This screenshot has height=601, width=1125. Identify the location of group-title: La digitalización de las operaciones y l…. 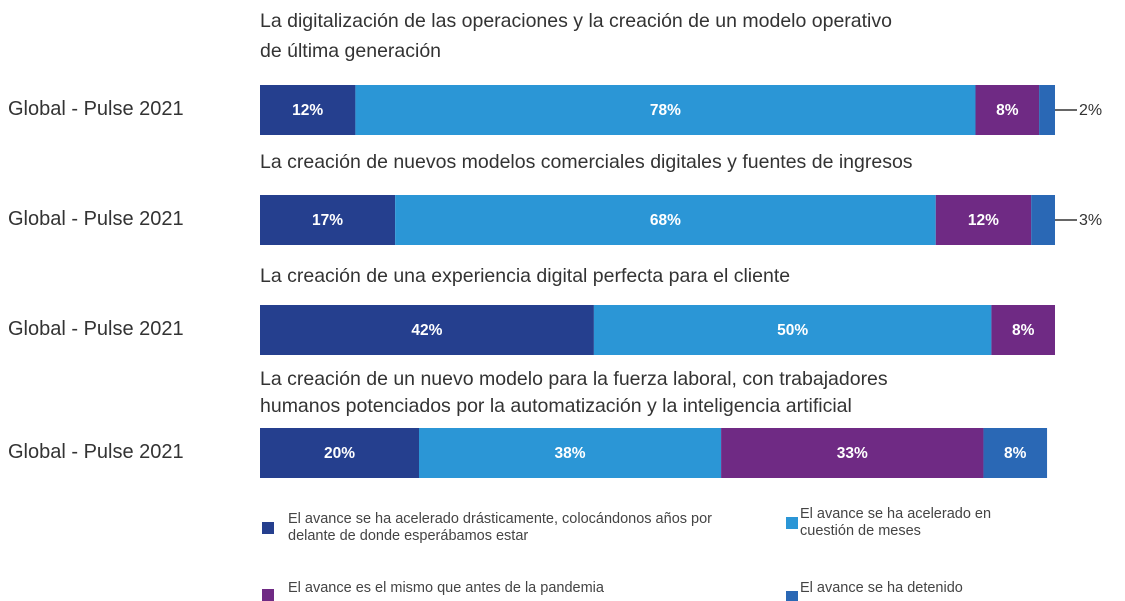
(576, 21).